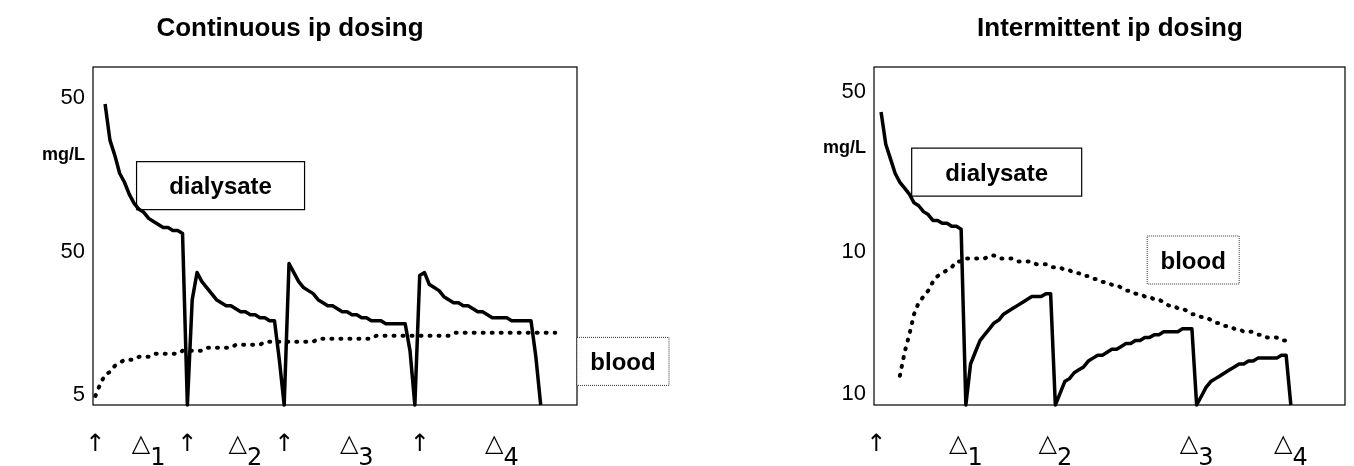  Describe the element at coordinates (78, 393) in the screenshot. I see `text: 5` at that location.